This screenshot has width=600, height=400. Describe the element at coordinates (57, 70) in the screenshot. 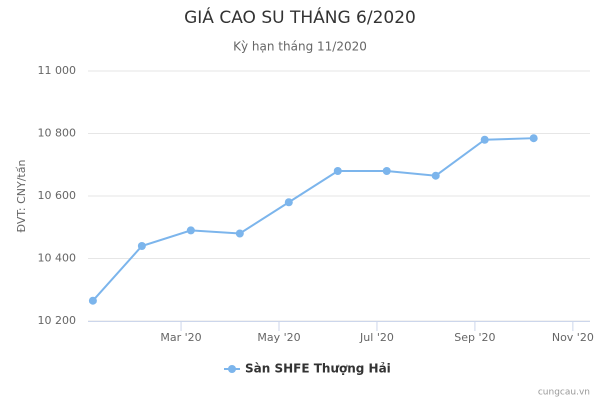

I see `y-tick-label: 11 000` at that location.